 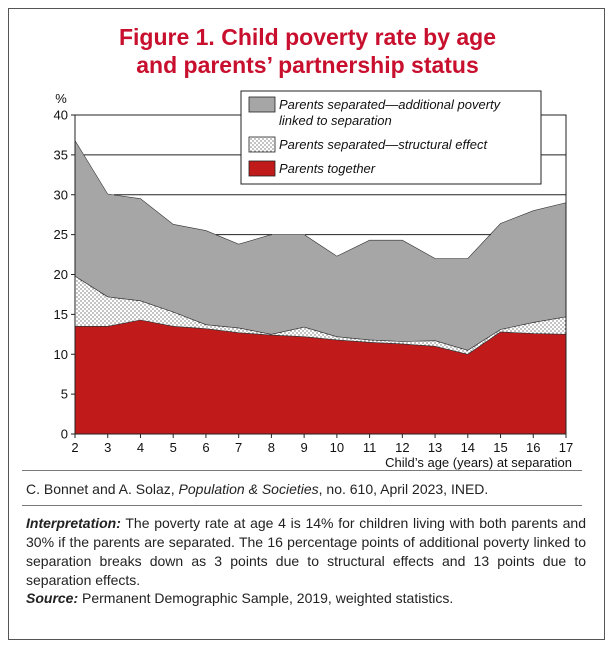 What do you see at coordinates (61, 154) in the screenshot?
I see `y-tick-label: 35` at bounding box center [61, 154].